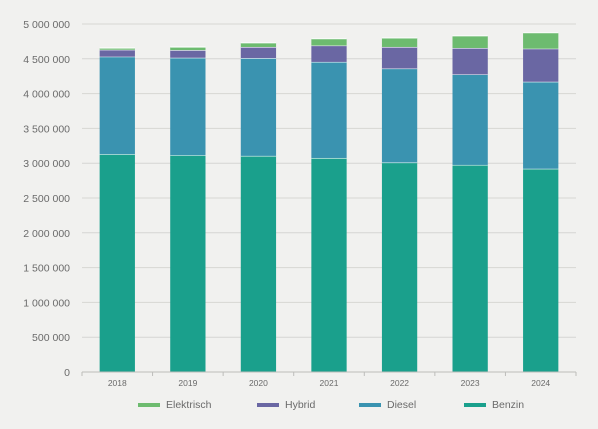 Image resolution: width=598 pixels, height=429 pixels. Describe the element at coordinates (329, 42) in the screenshot. I see `bar-elektrisch-2021` at that location.